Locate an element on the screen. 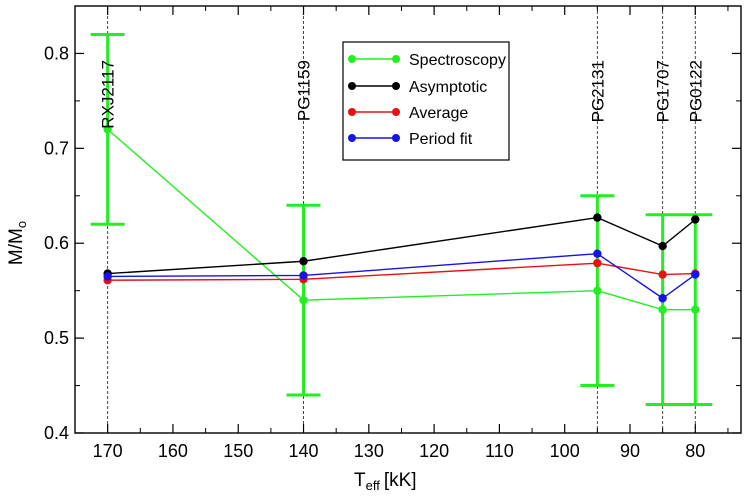  x-tick-label: 150 is located at coordinates (238, 451).